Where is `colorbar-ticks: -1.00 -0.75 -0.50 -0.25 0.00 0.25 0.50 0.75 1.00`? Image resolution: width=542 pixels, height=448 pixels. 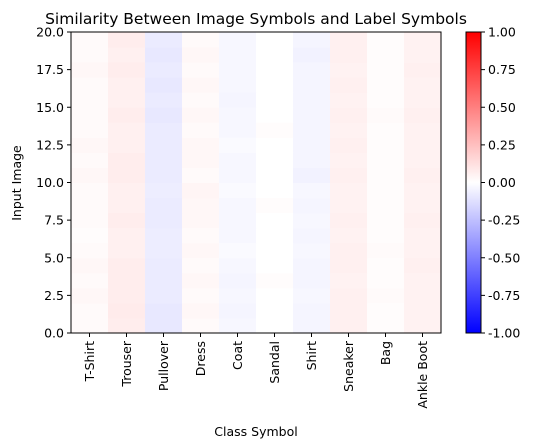
colorbar-ticks: -1.00 -0.75 -0.50 -0.25 0.00 0.25 0.50 0.75 1.00 is located at coordinates (500, 183).